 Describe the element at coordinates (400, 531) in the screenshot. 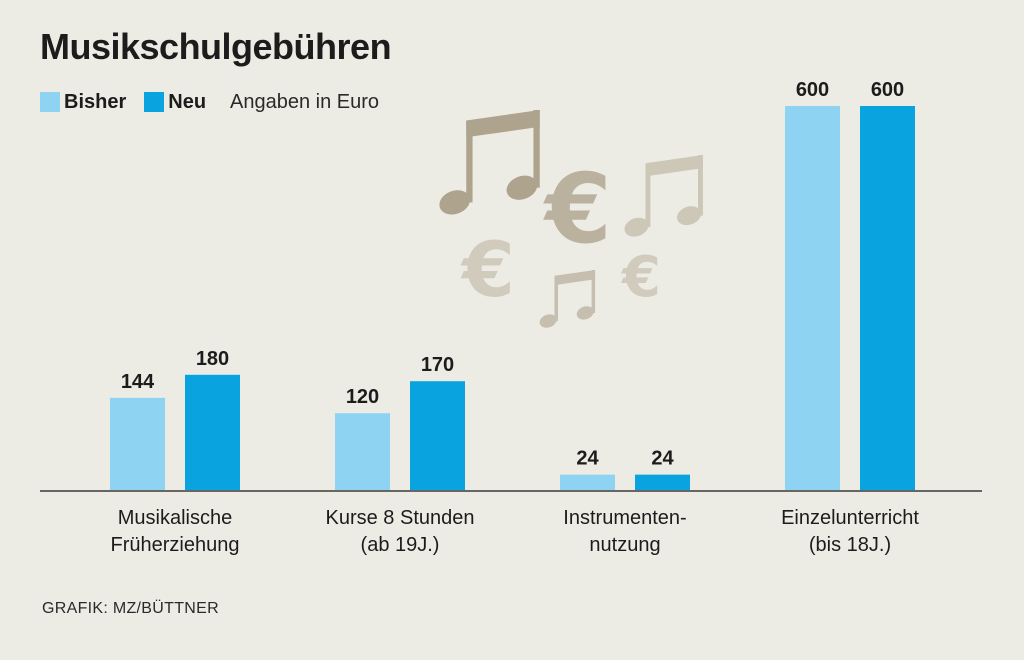

I see `x-tick-label-1: Kurse 8 Stunden (ab 19J.)` at that location.